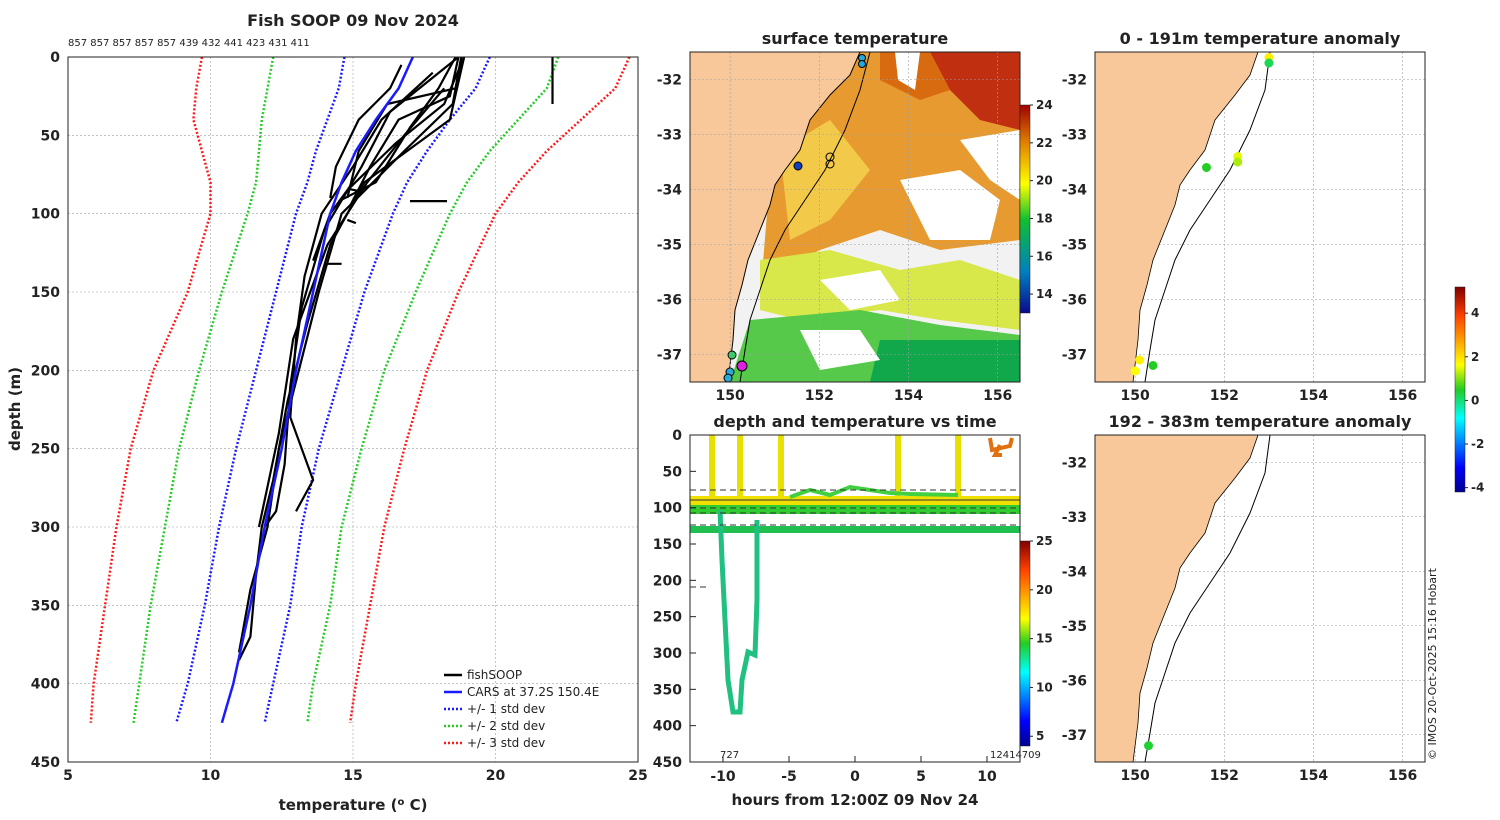 The width and height of the screenshot is (1500, 820). Describe the element at coordinates (496, 776) in the screenshot. I see `profile-xtick: 20` at that location.